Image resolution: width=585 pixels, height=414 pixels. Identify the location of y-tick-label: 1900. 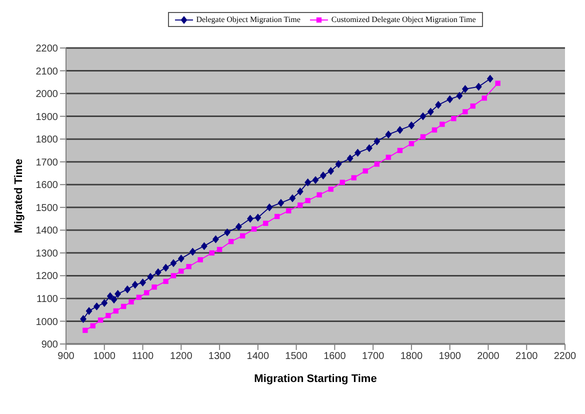
(47, 117).